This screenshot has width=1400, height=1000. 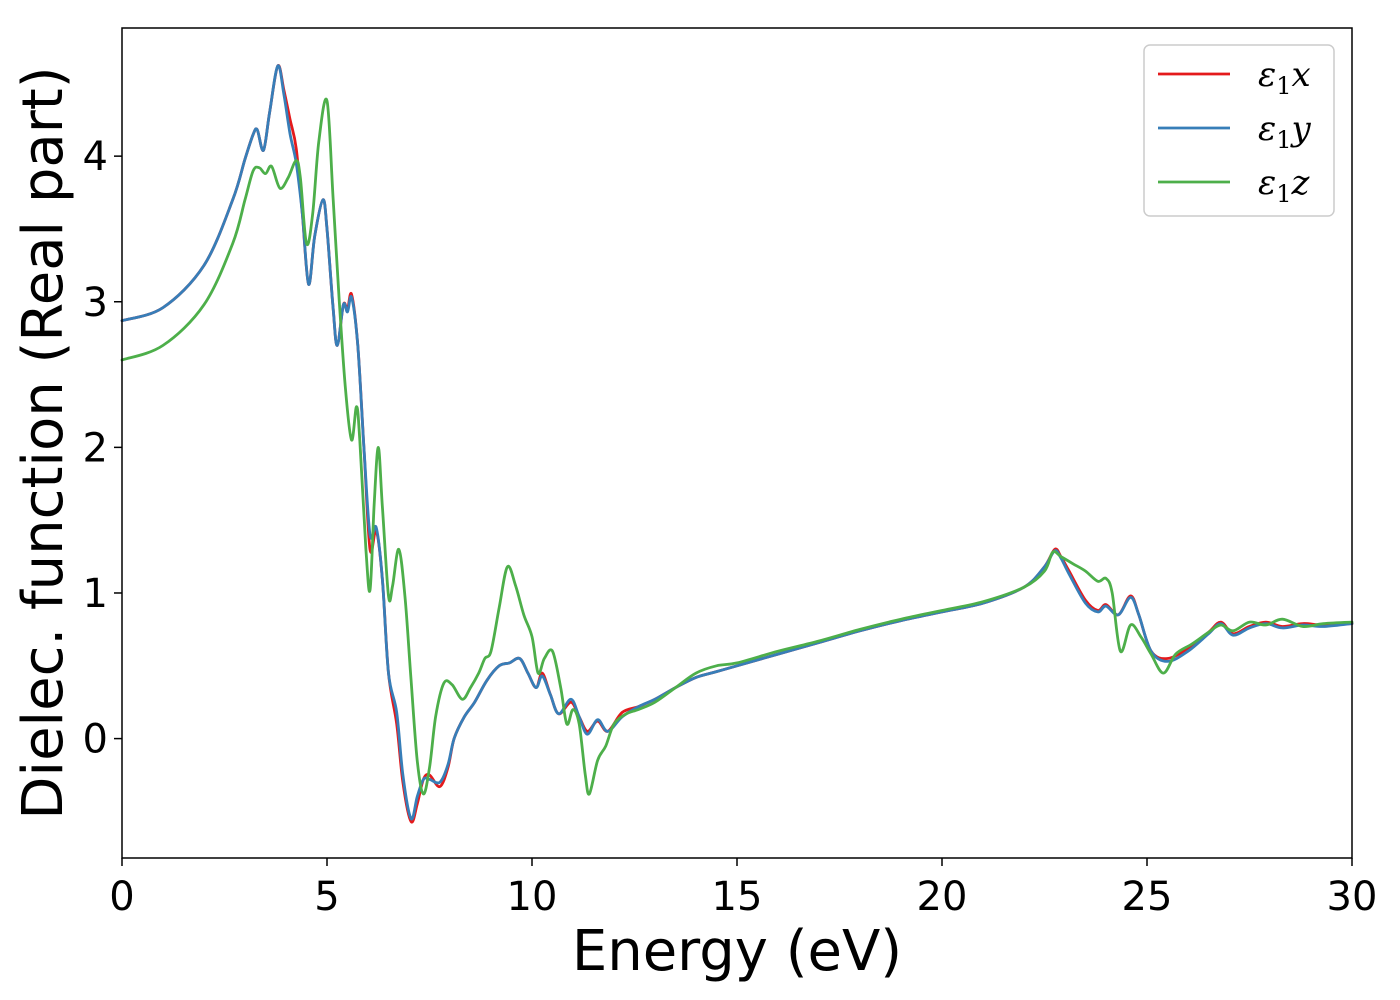 I want to click on y-tick-label: 2, so click(x=95, y=448).